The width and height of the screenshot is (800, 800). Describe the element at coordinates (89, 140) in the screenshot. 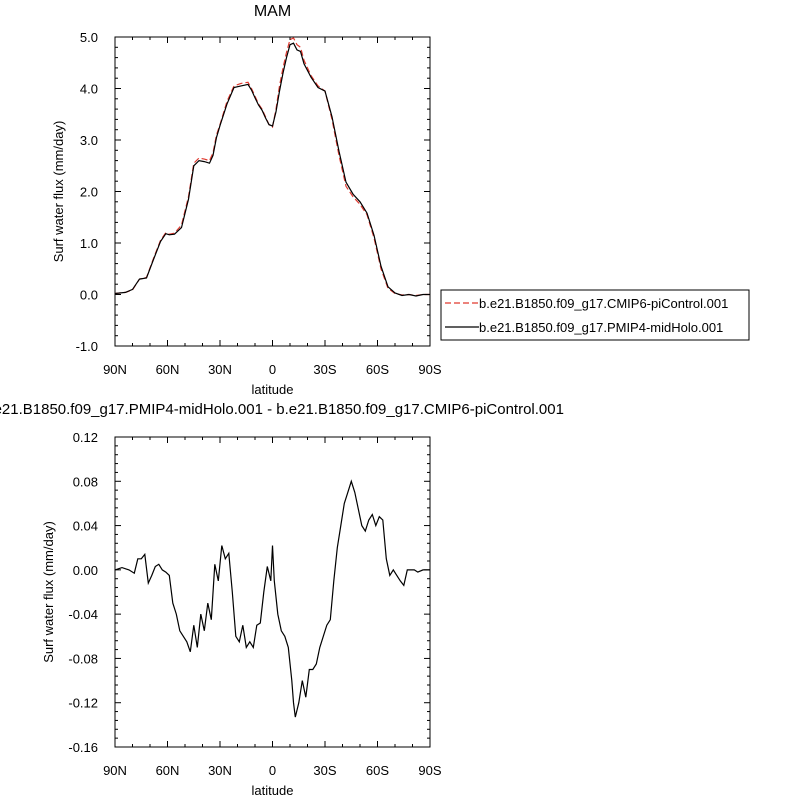

I see `y-tick-label: 3.0` at that location.